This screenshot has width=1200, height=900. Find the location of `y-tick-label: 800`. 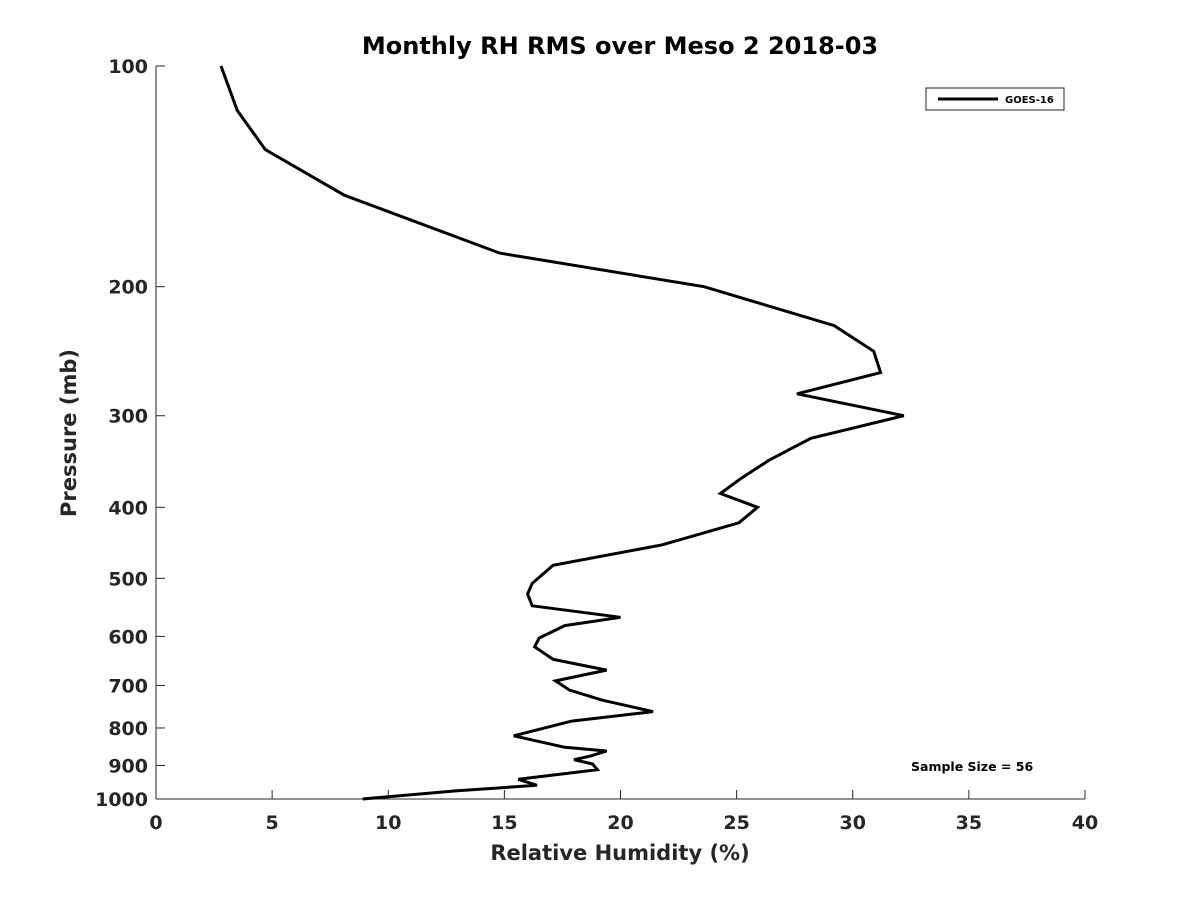

y-tick-label: 800 is located at coordinates (128, 729).